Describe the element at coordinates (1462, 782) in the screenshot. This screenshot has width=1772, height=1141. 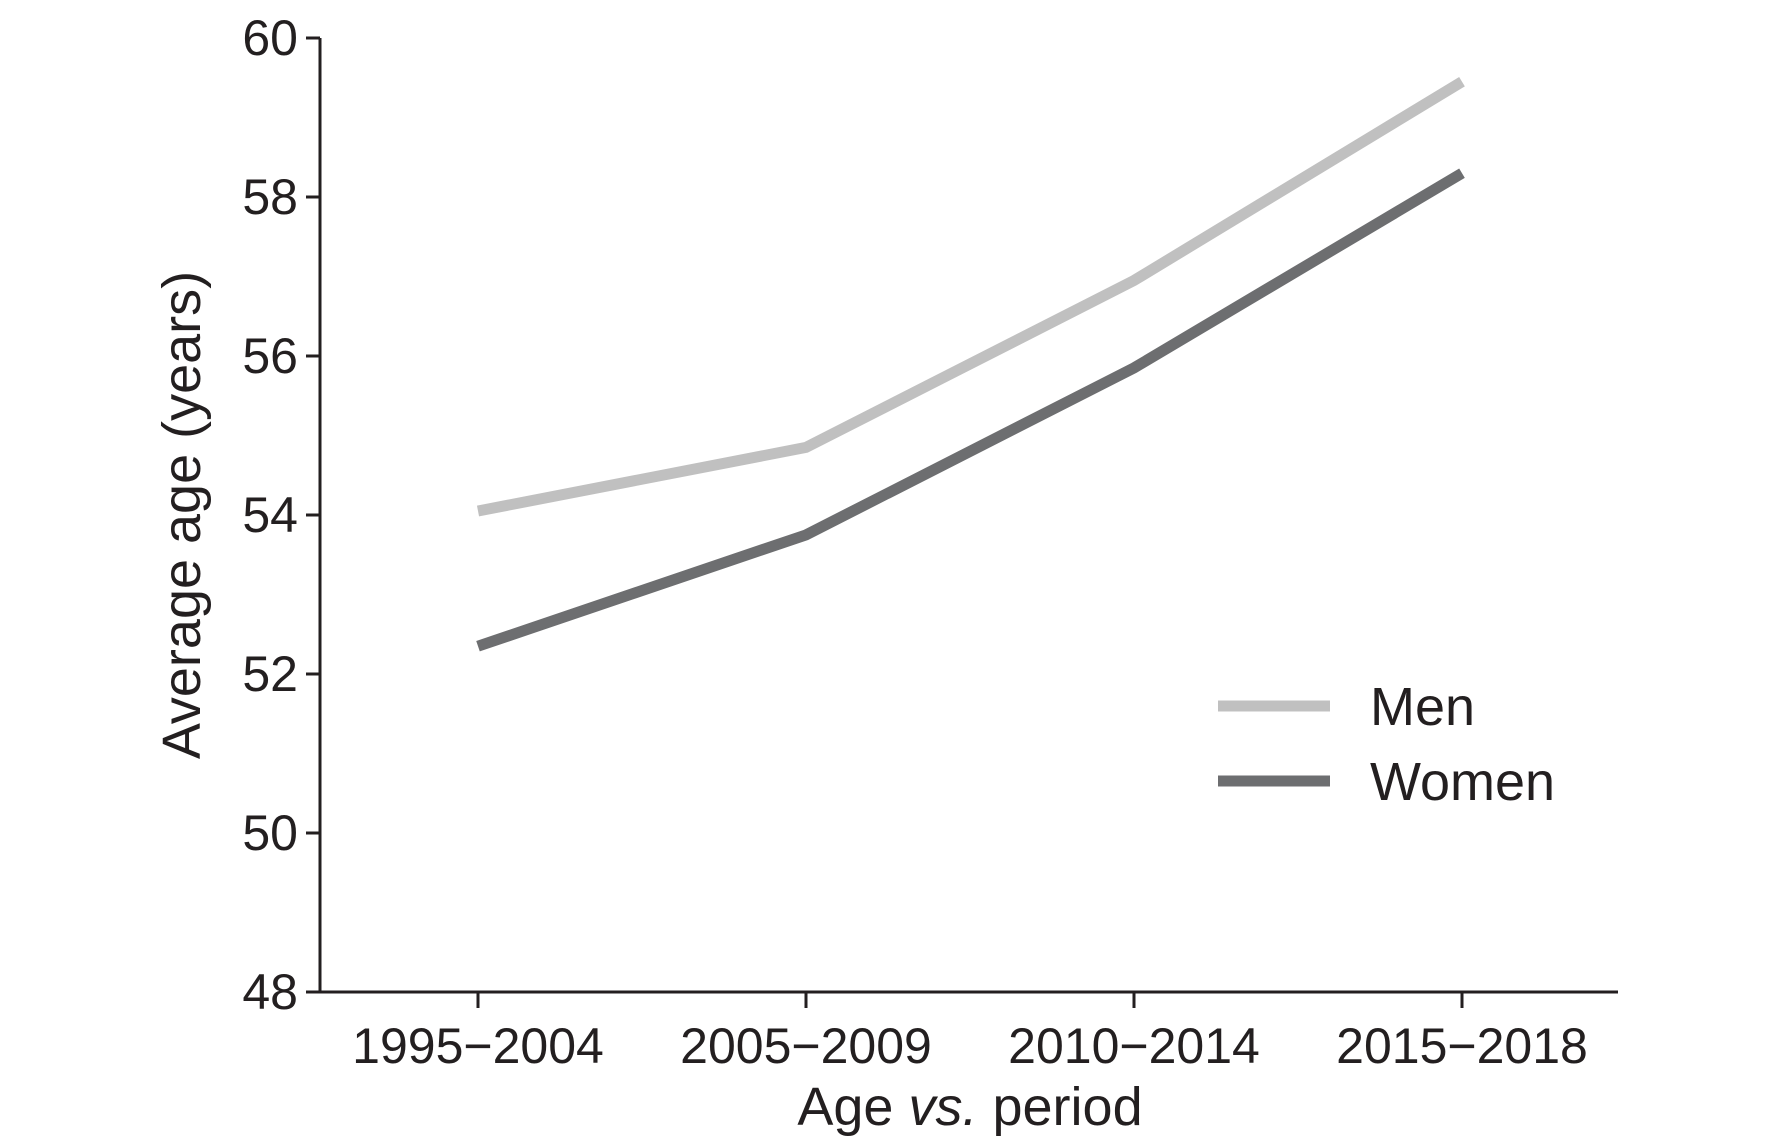
I see `legend-label-women: Women` at that location.